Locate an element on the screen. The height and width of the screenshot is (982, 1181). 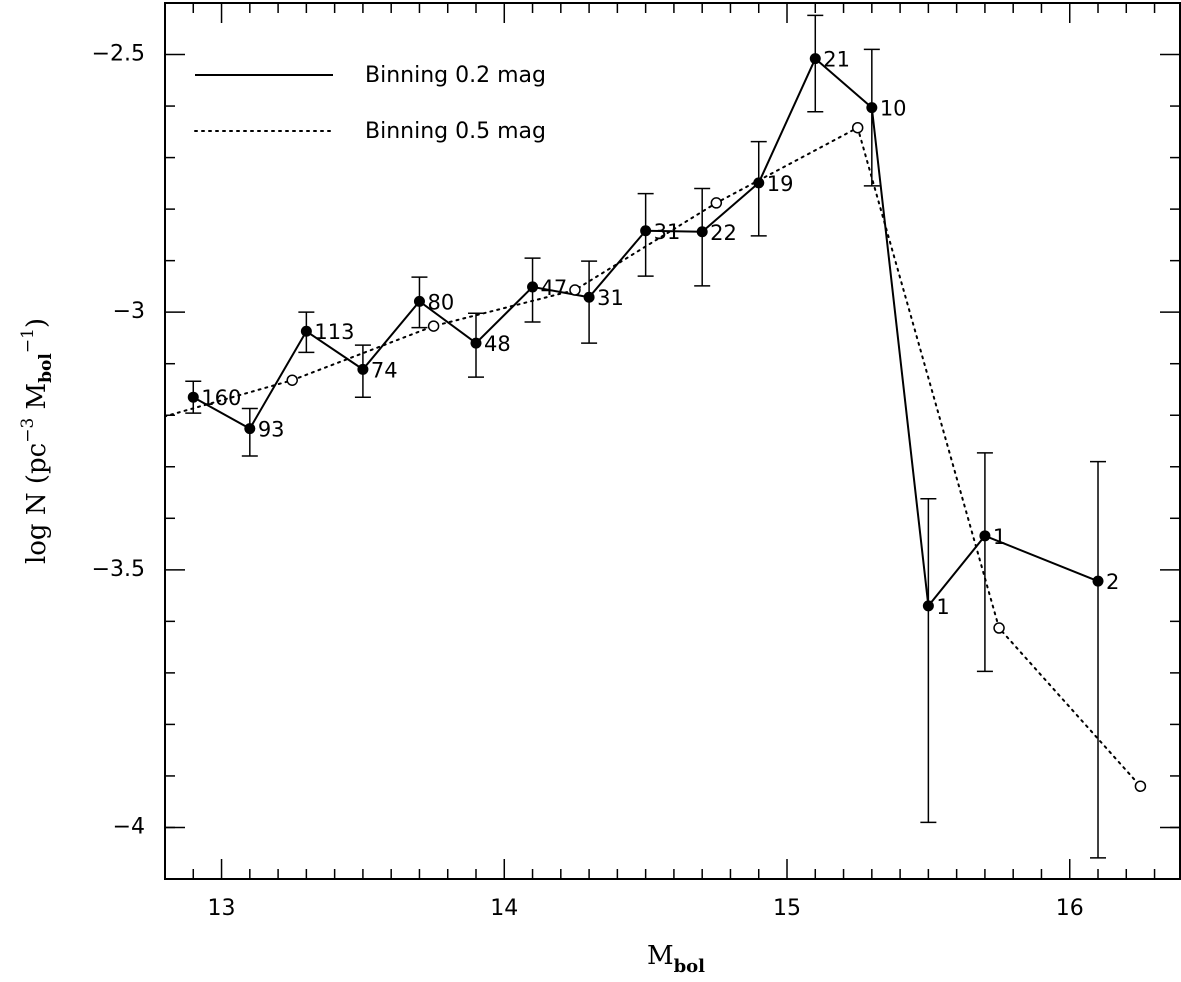
x-tick-label: 15 is located at coordinates (787, 908).